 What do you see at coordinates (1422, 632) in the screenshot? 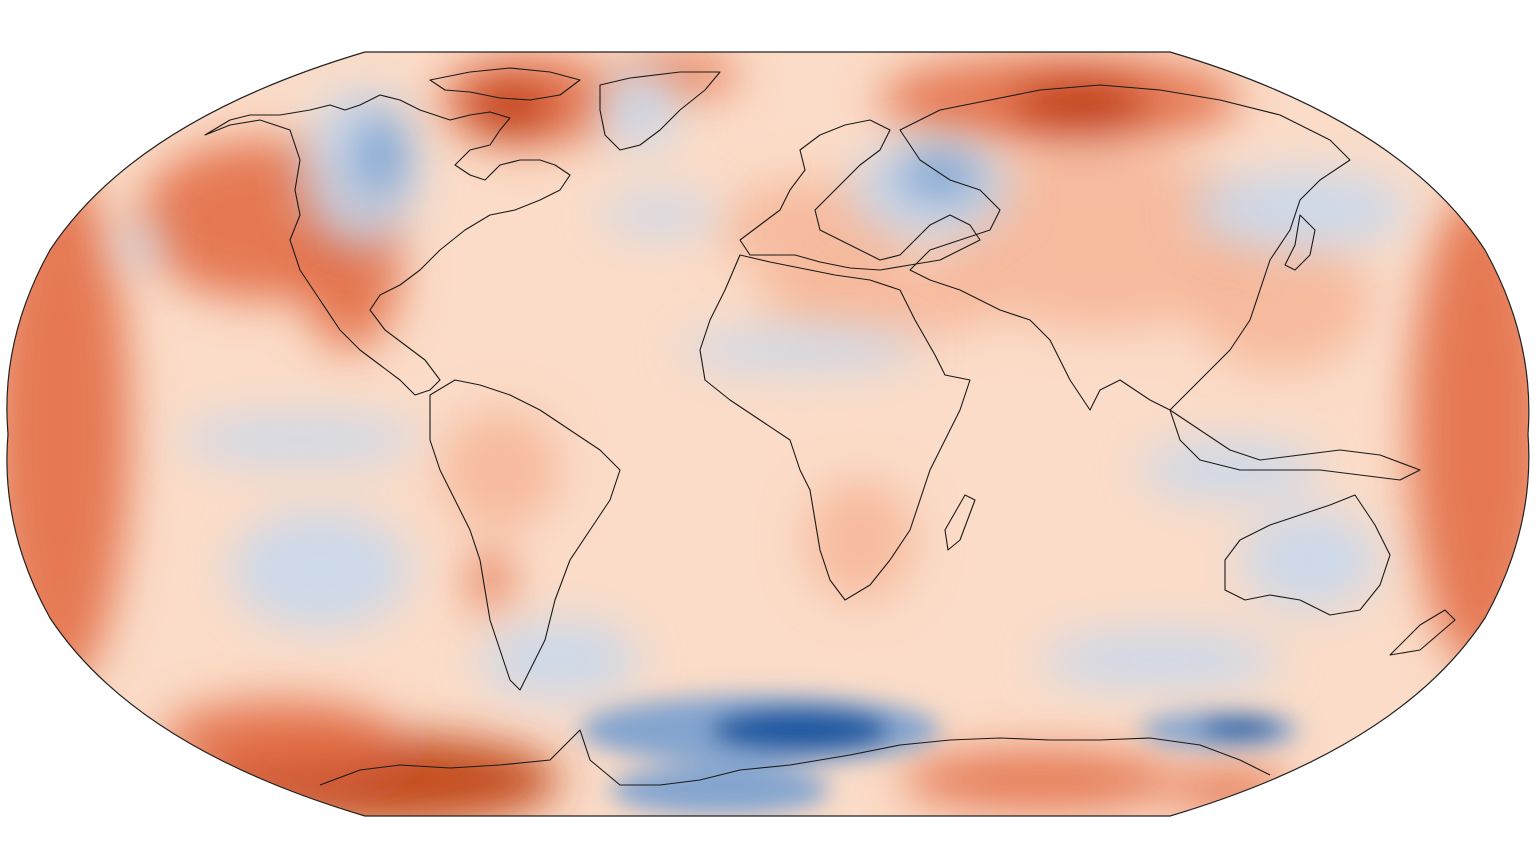
I see `new-zealand-coastline` at bounding box center [1422, 632].